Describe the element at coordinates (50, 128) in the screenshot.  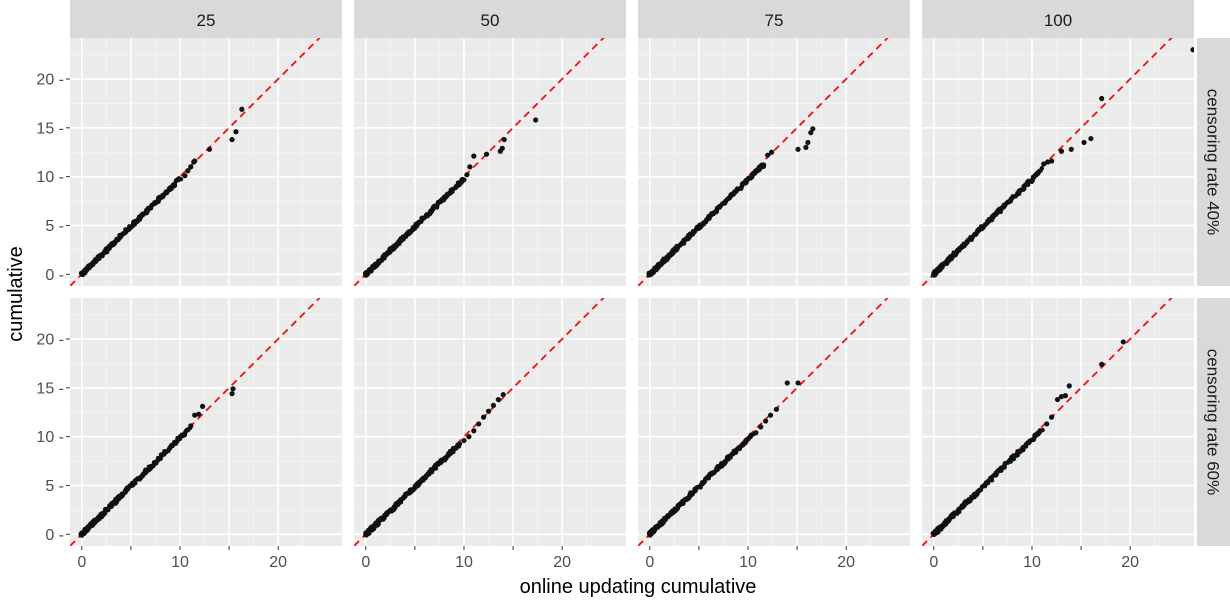
I see `y-tick-label: 15 -` at that location.